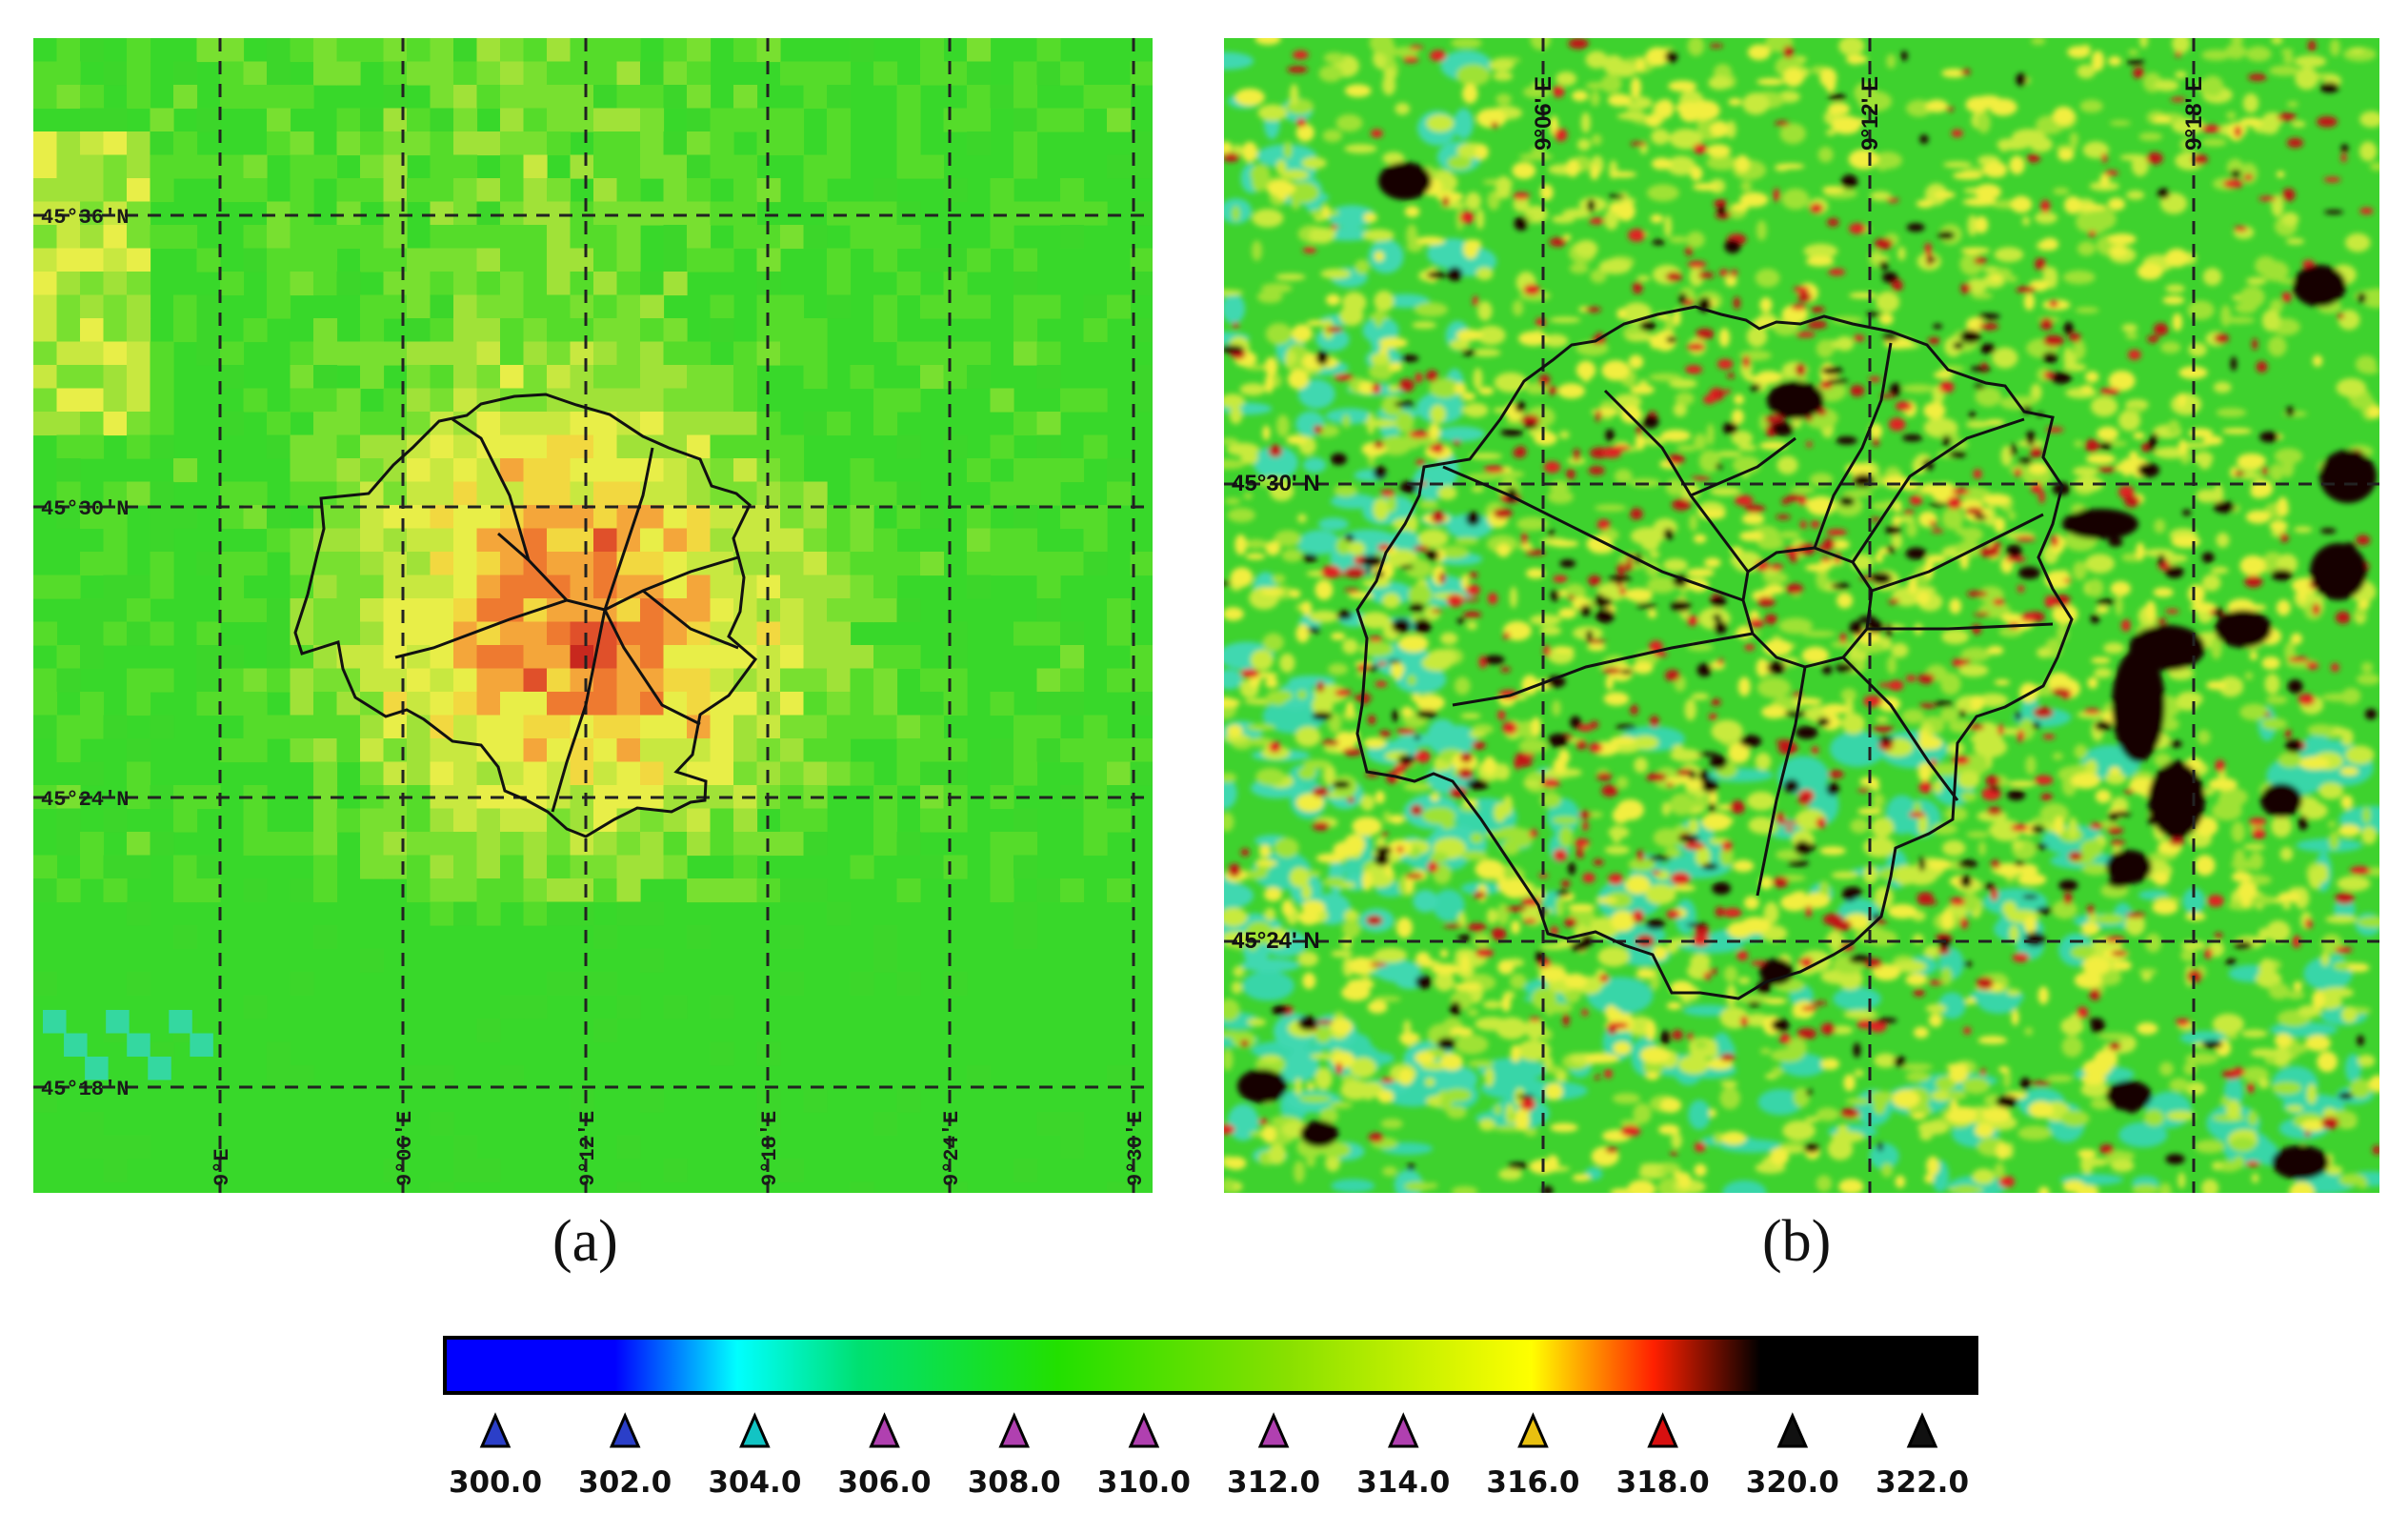 The image size is (2408, 1513). What do you see at coordinates (85, 800) in the screenshot?
I see `lat-label-45-24: 45°24'N` at bounding box center [85, 800].